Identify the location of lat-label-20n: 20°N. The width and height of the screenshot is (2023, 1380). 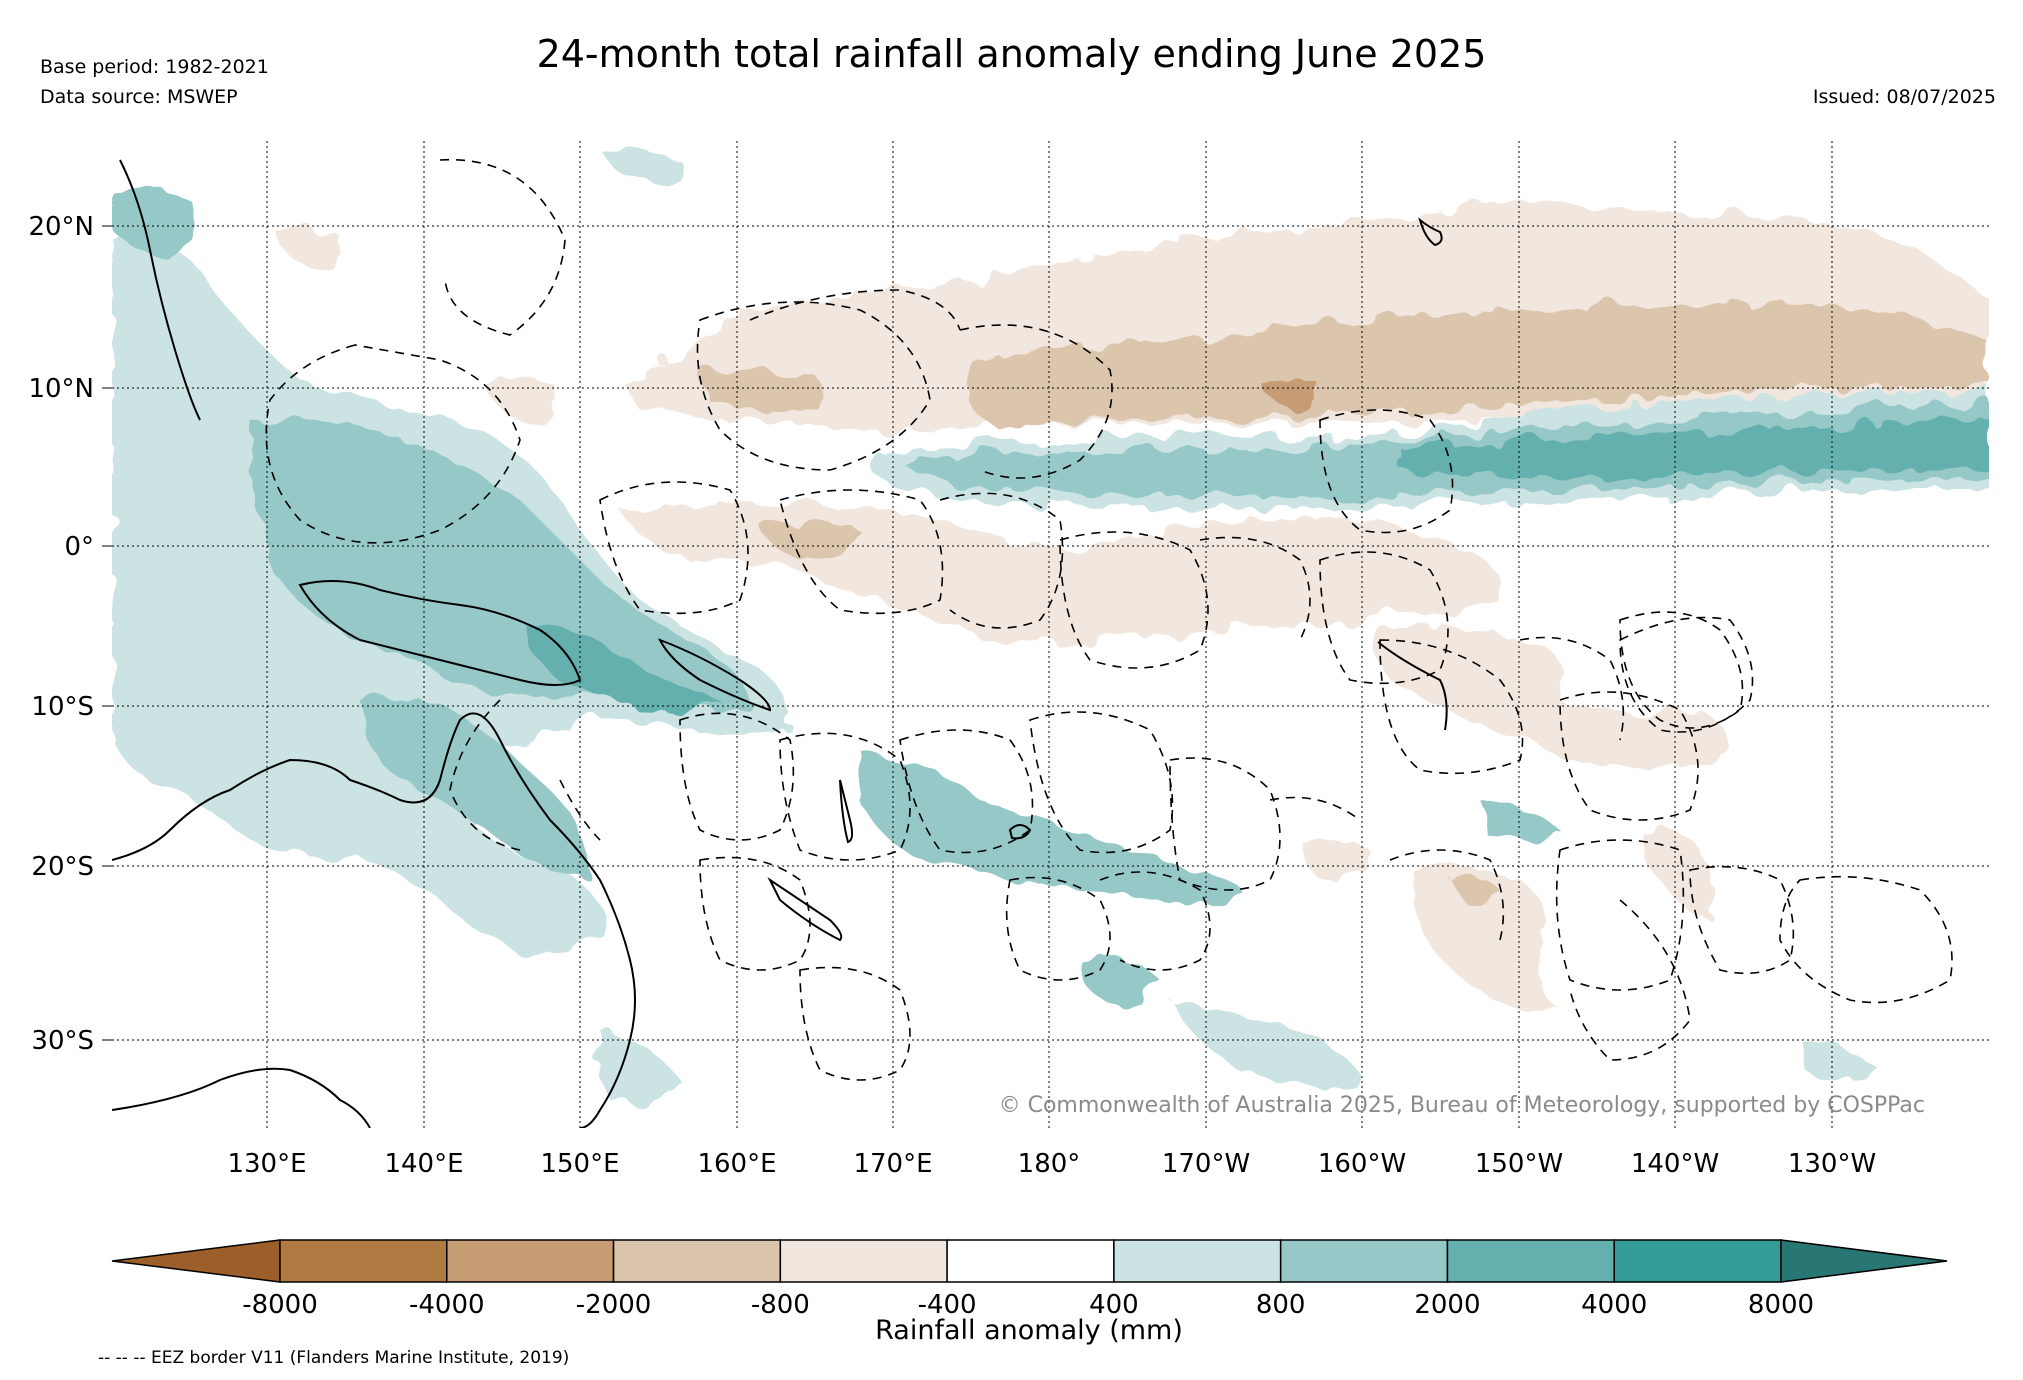
(61, 227).